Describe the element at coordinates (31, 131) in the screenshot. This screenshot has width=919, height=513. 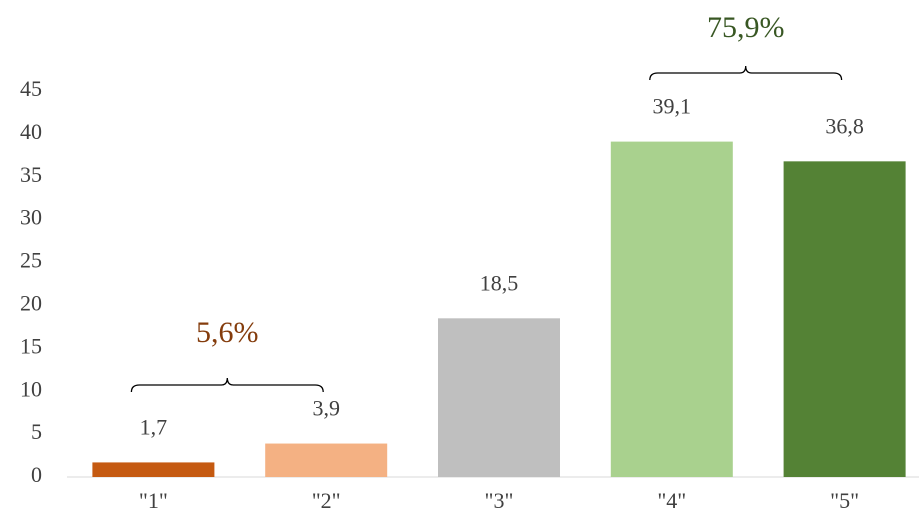
I see `y-tick-label: 40` at that location.